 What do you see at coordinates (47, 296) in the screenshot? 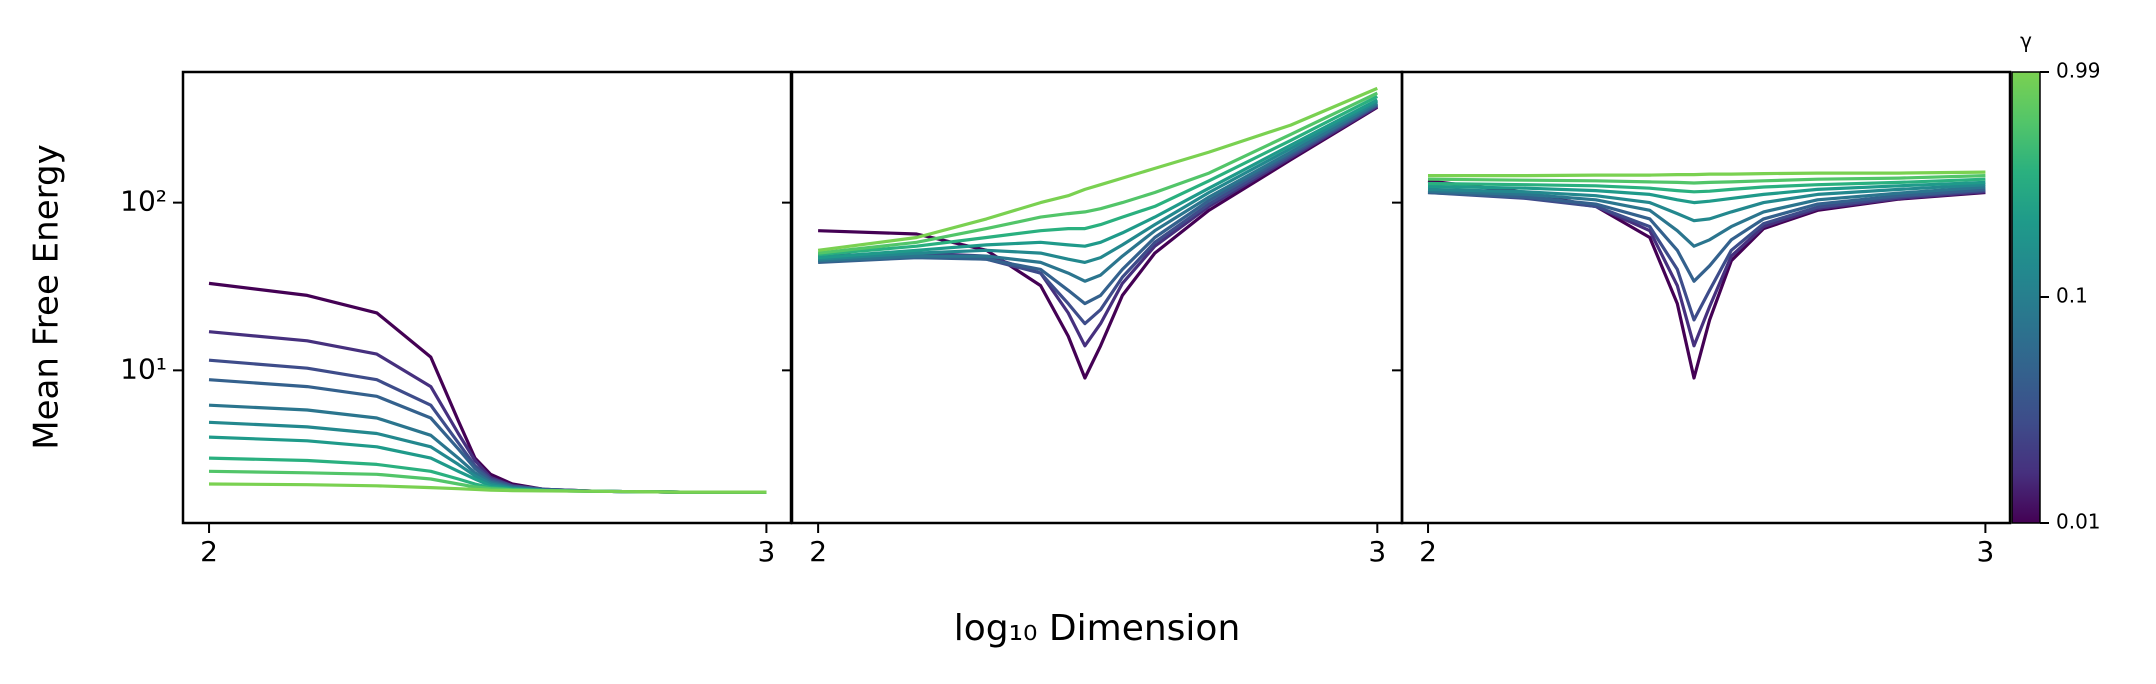
I see `y-axis-label: Mean Free Energy` at bounding box center [47, 296].